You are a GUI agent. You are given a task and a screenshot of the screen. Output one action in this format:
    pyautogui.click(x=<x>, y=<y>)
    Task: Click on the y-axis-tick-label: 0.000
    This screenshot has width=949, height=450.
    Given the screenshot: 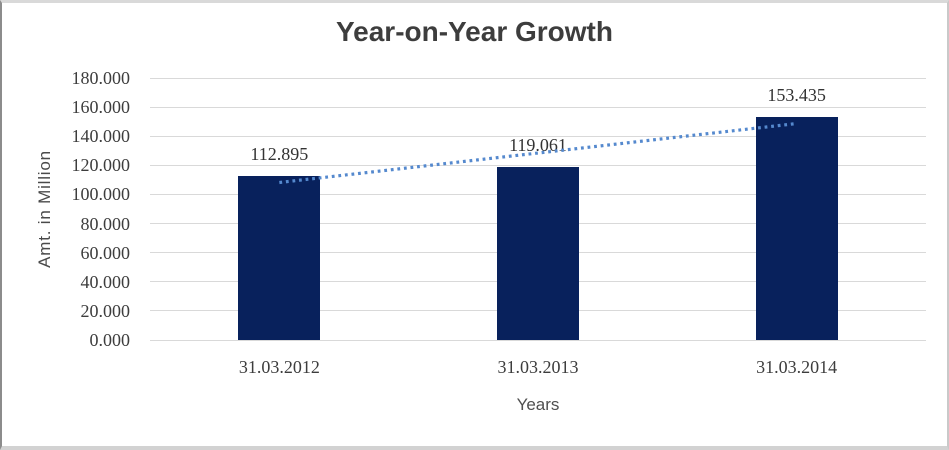 What is the action you would take?
    pyautogui.click(x=110, y=340)
    